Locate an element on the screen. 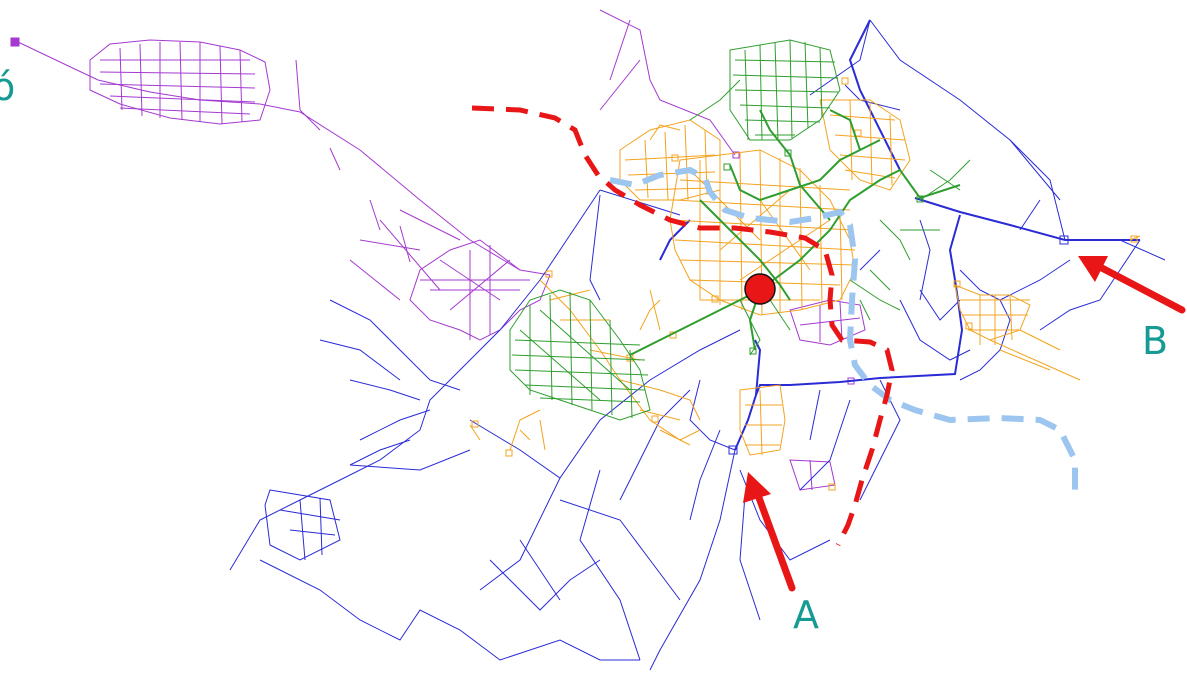 This screenshot has width=1187, height=675. label-b: B is located at coordinates (1155, 341).